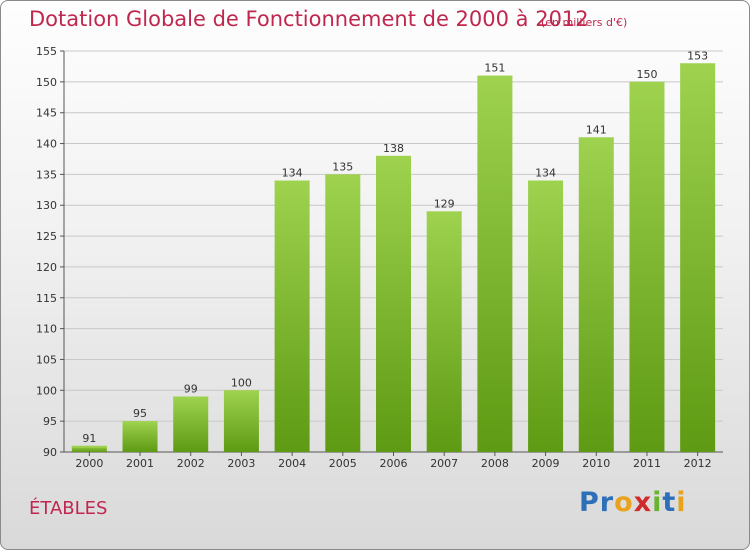 The image size is (750, 550). I want to click on y-tick-label: 120, so click(46, 267).